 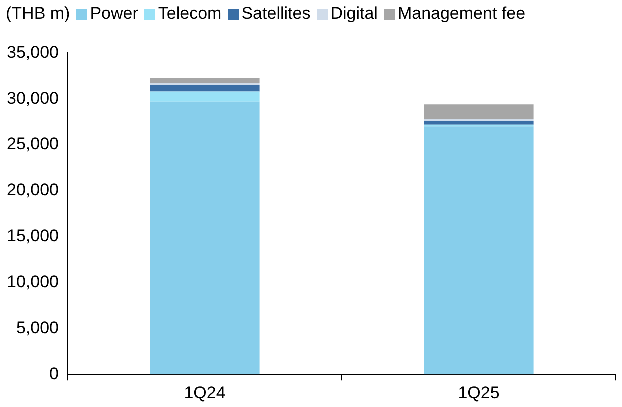 I want to click on y-tick-label: 15,000, so click(x=32, y=236).